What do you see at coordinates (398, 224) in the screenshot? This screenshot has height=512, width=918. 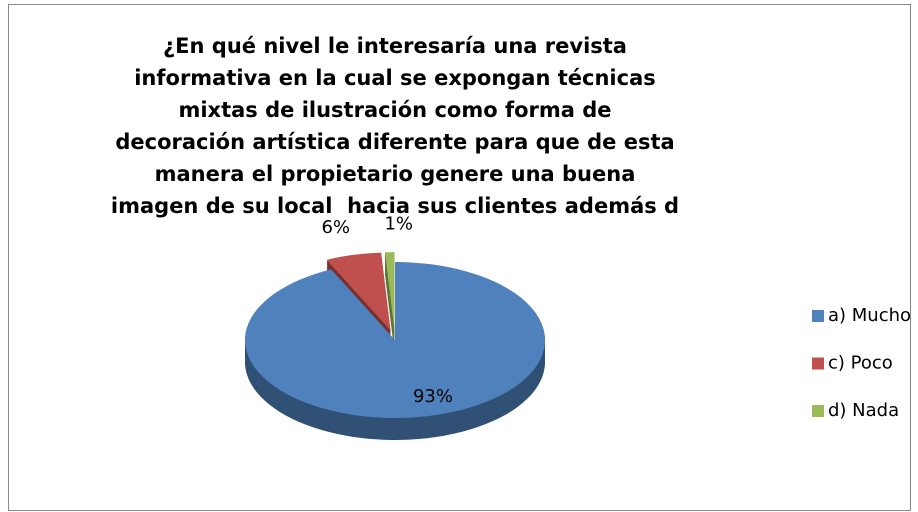 I see `data-label: 1%` at bounding box center [398, 224].